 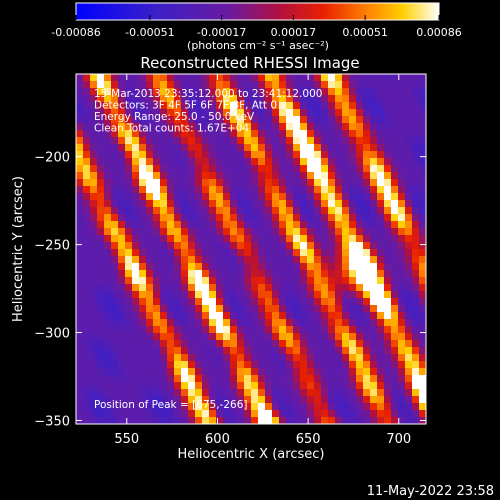 I want to click on y-tick-label: −300, so click(x=52, y=334).